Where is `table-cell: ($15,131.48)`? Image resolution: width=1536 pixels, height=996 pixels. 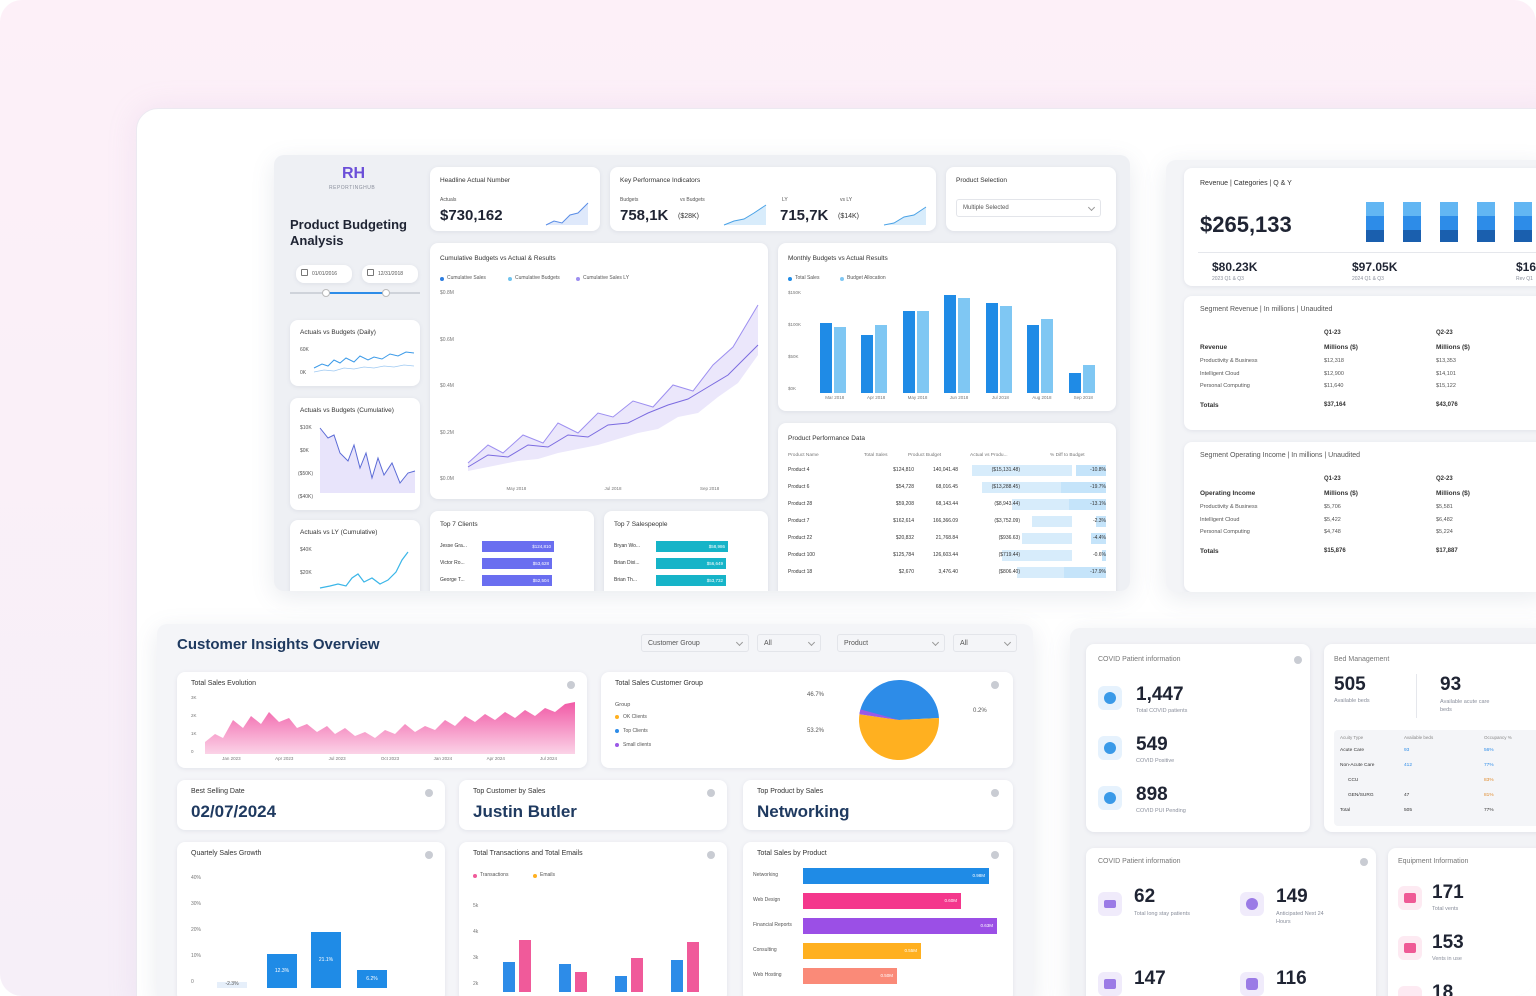 table-cell: ($15,131.48) is located at coordinates (1005, 470).